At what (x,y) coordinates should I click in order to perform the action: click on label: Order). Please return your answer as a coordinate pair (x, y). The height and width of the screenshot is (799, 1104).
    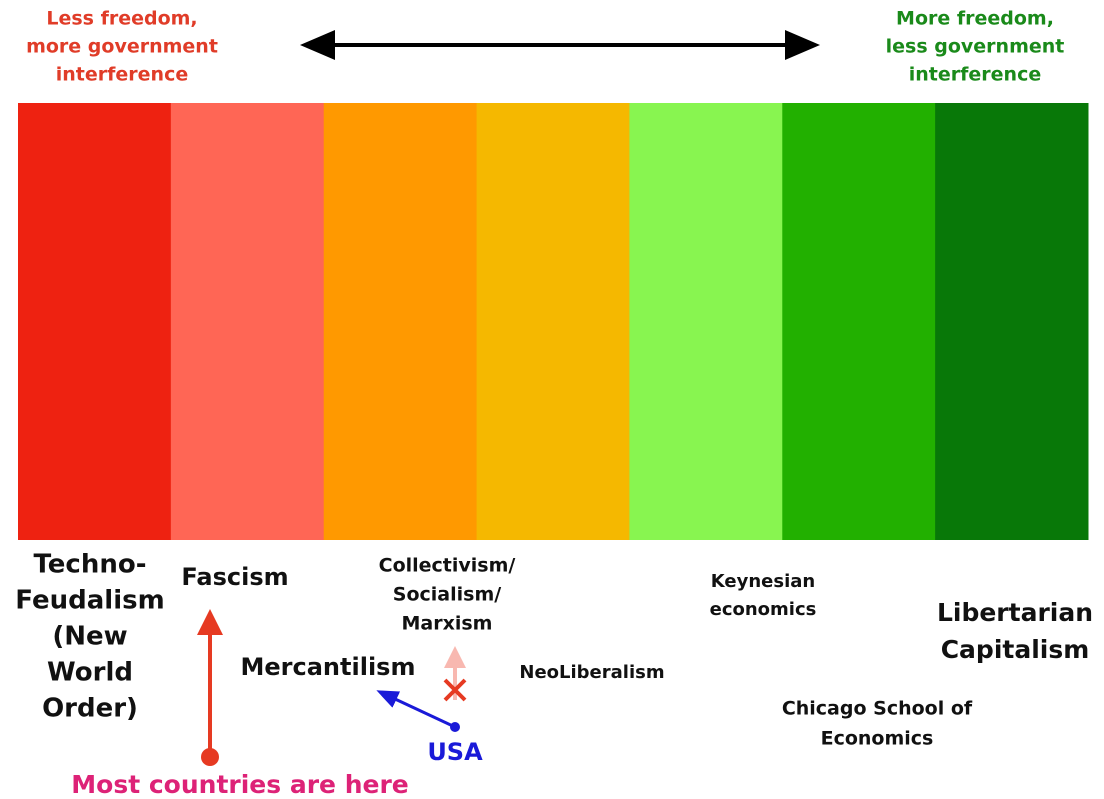
    Looking at the image, I should click on (90, 709).